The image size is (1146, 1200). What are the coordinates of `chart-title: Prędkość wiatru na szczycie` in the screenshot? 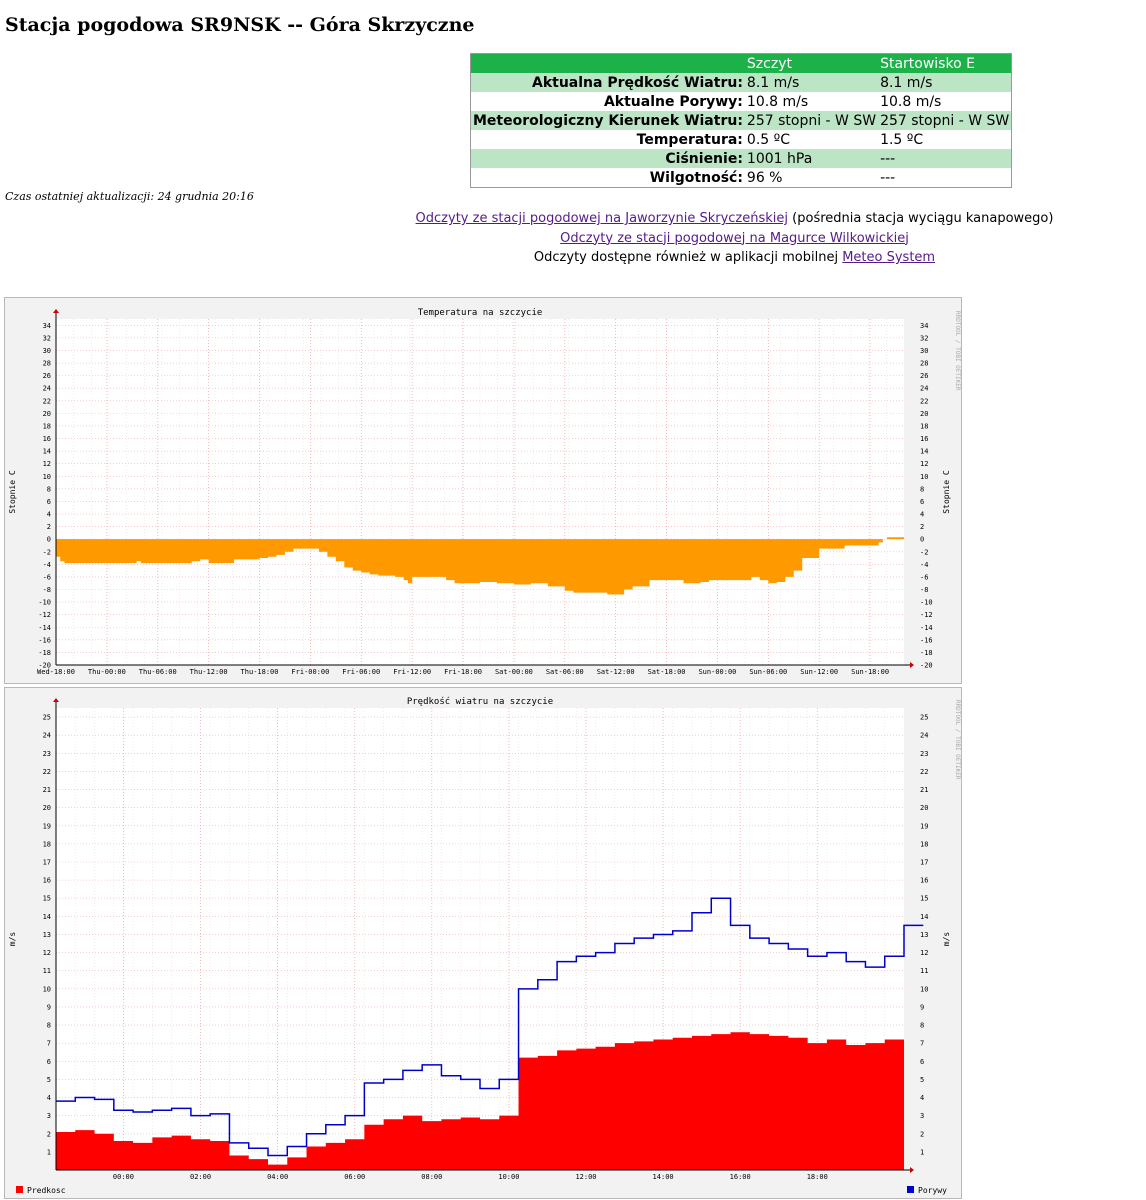 It's located at (480, 701).